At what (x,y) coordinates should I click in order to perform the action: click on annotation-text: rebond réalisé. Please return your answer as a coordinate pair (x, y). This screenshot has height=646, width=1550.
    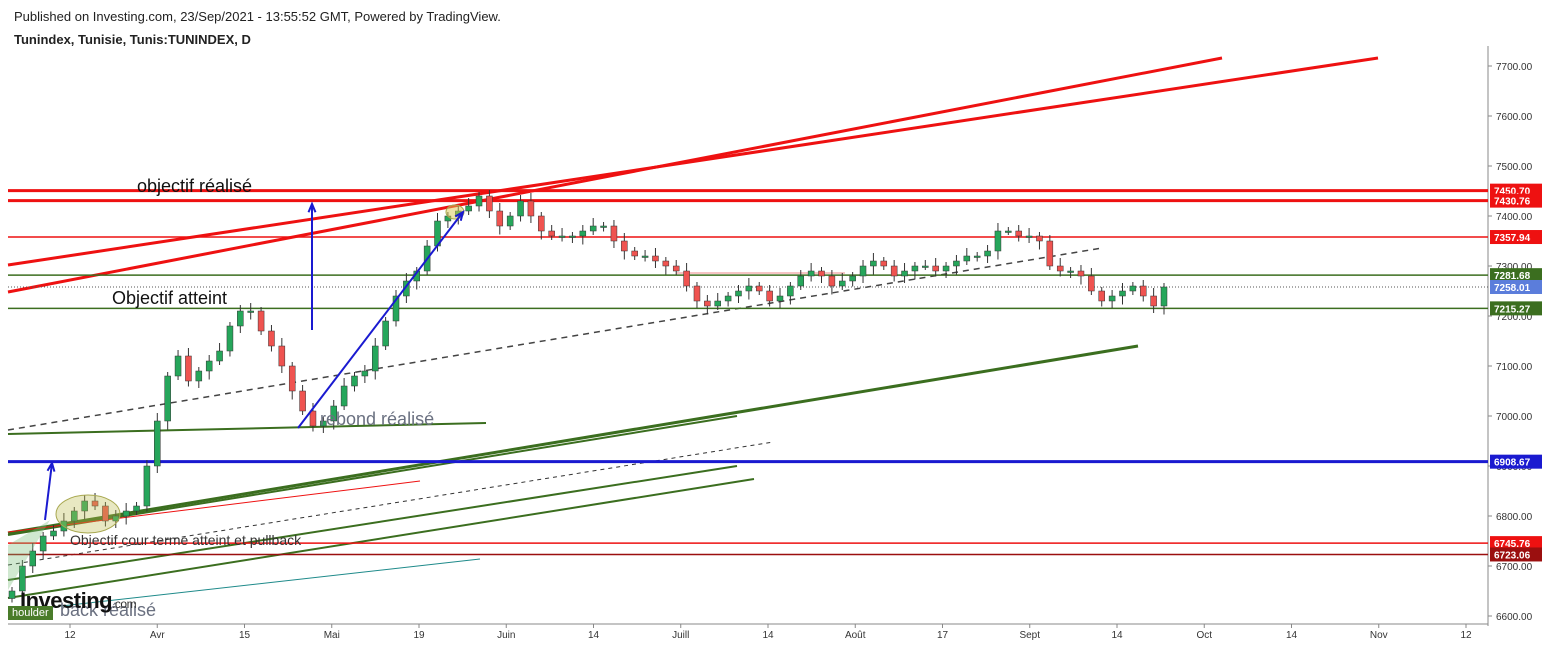
    Looking at the image, I should click on (377, 419).